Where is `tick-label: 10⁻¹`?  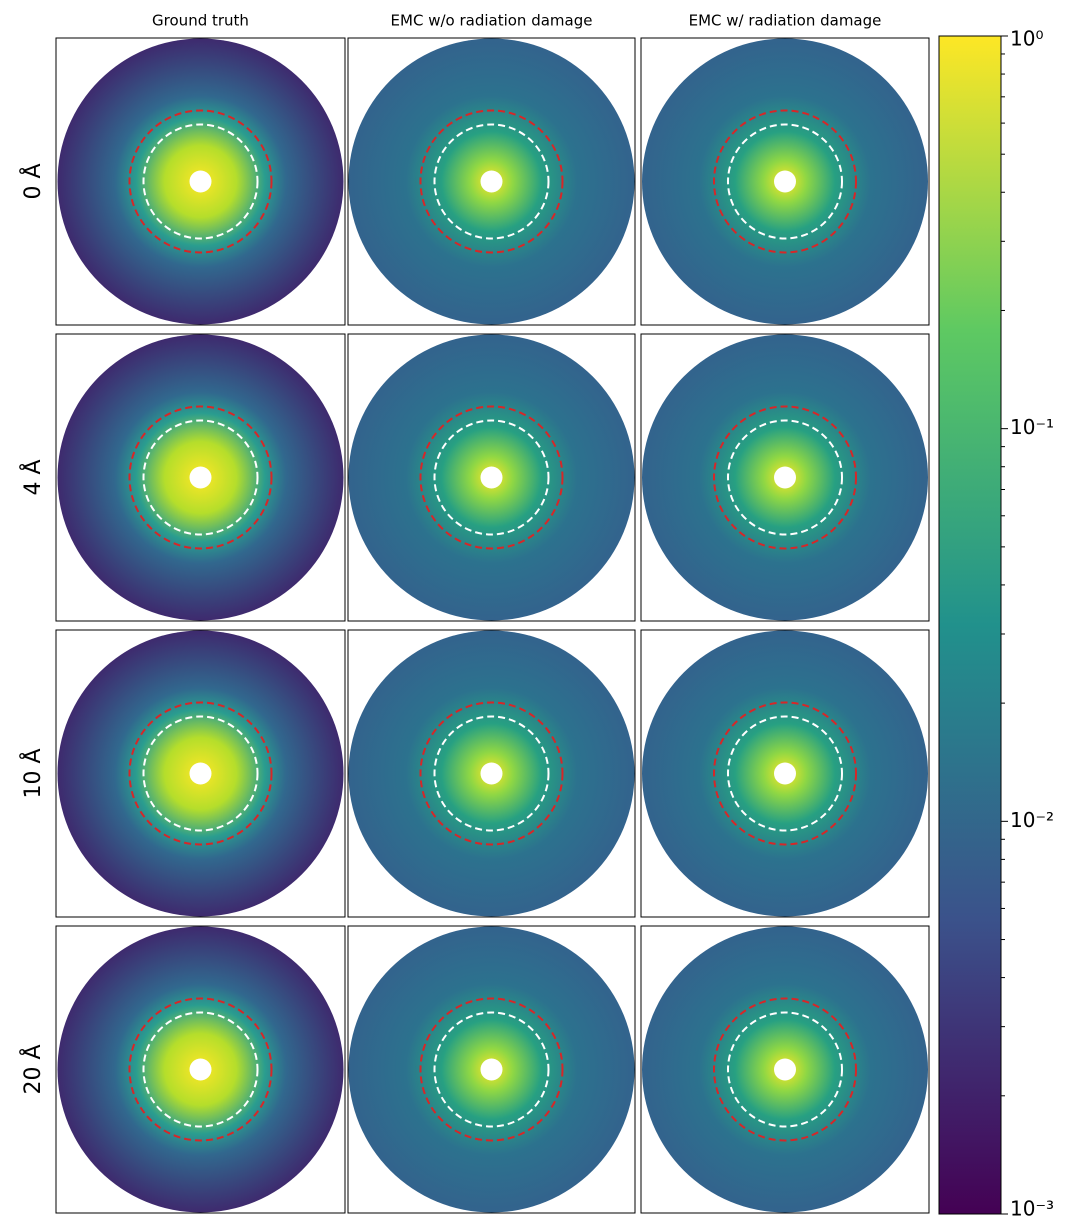
tick-label: 10⁻¹ is located at coordinates (1032, 427).